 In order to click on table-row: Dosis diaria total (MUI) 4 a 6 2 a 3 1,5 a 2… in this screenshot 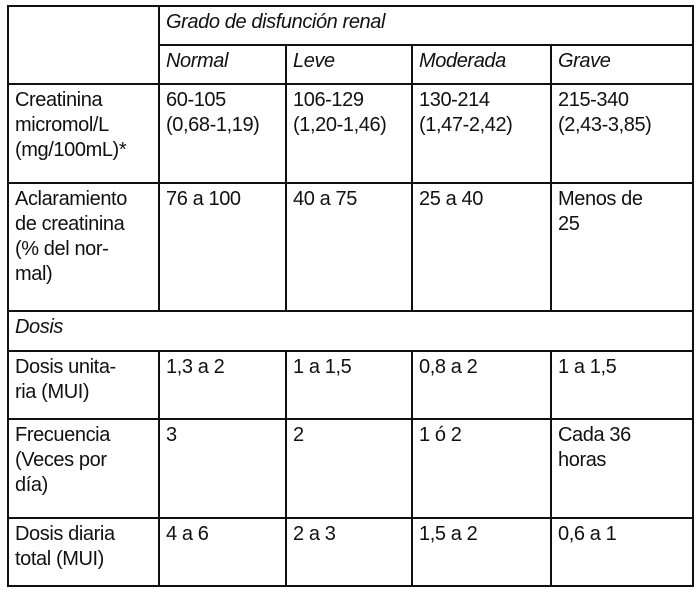, I will do `click(350, 552)`.